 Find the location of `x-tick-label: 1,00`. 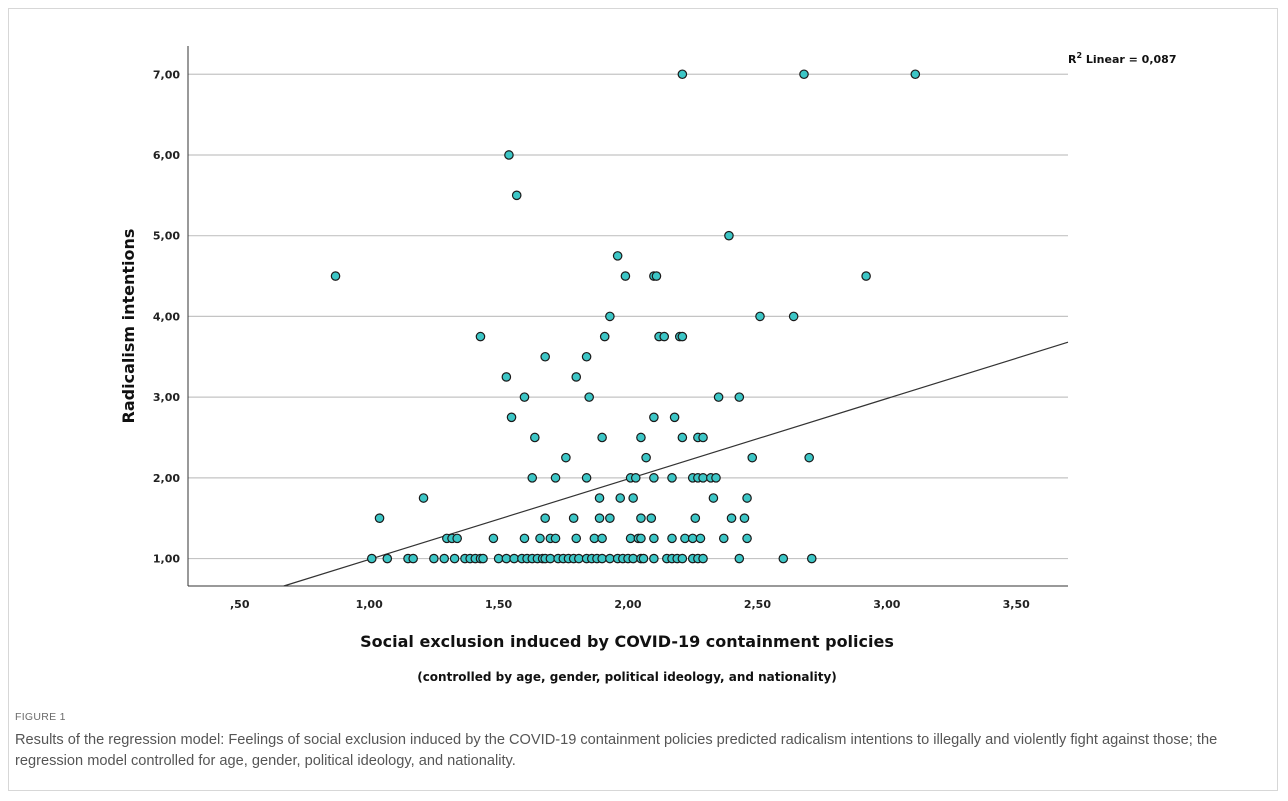

x-tick-label: 1,00 is located at coordinates (369, 604).